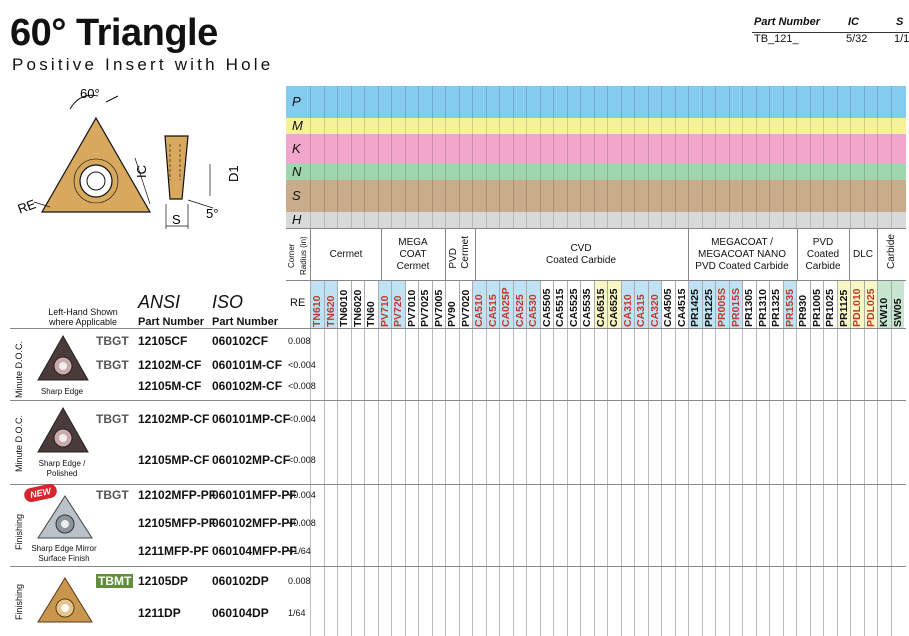 This screenshot has height=636, width=909. Describe the element at coordinates (296, 148) in the screenshot. I see `material-code-k: K` at that location.